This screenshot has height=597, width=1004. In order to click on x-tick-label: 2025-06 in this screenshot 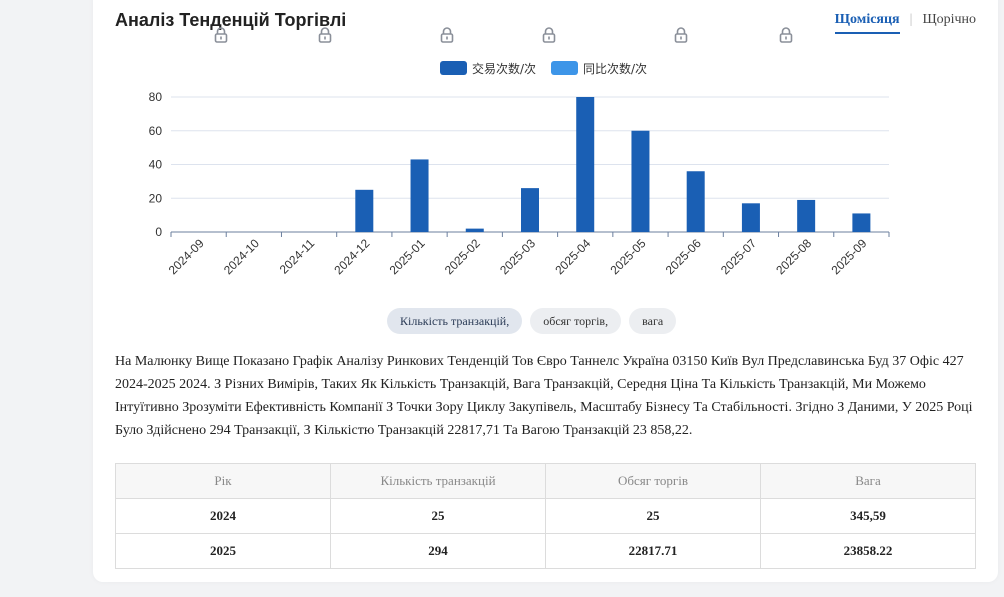, I will do `click(683, 256)`.